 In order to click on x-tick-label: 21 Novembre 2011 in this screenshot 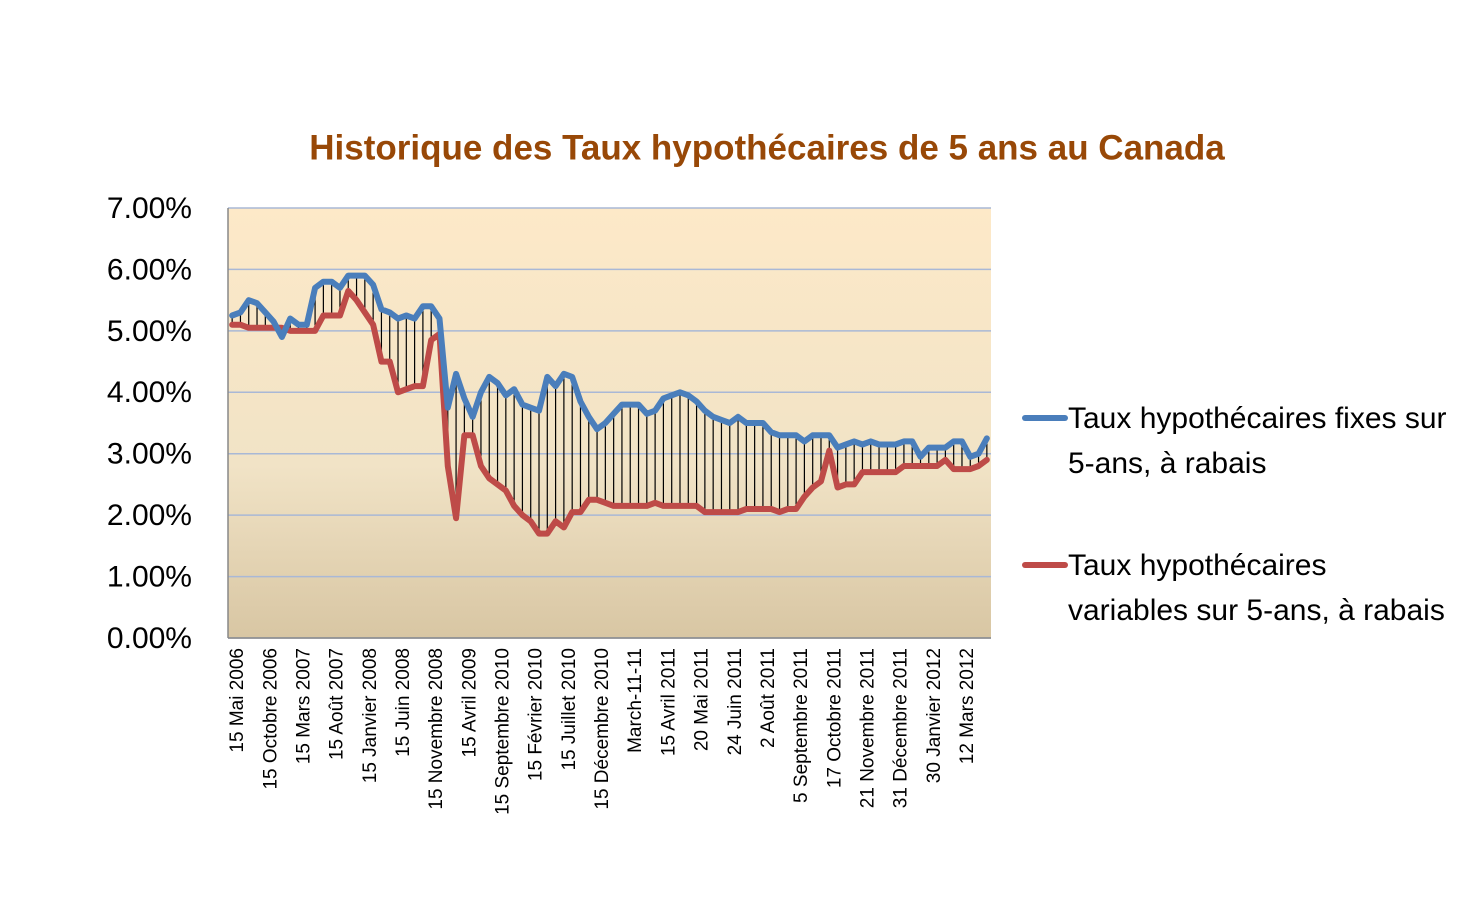, I will do `click(867, 728)`.